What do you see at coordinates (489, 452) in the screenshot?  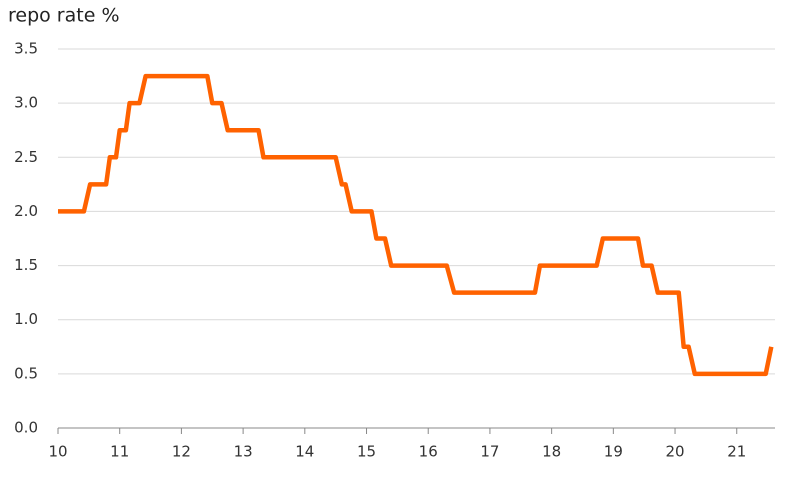 I see `x-tick-label: 17` at bounding box center [489, 452].